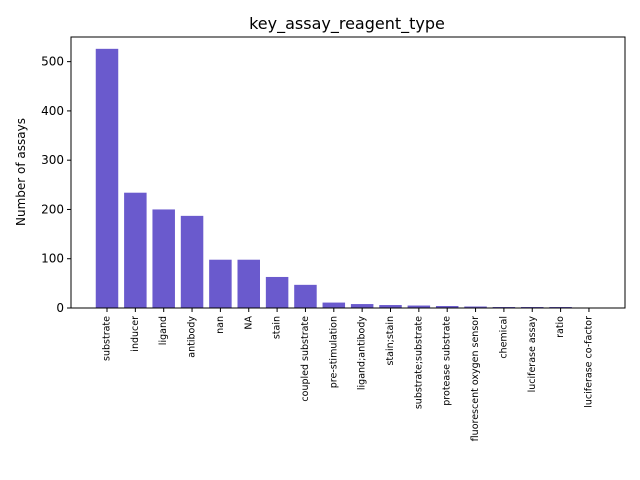 This screenshot has width=640, height=480. Describe the element at coordinates (60, 308) in the screenshot. I see `y-tick-label: 0` at that location.